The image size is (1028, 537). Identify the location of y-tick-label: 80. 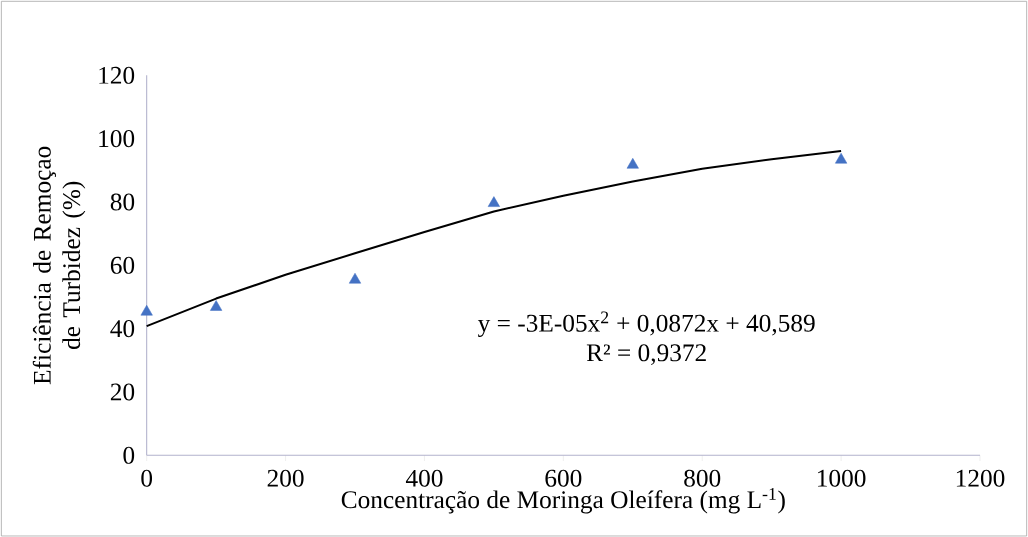
(122, 202).